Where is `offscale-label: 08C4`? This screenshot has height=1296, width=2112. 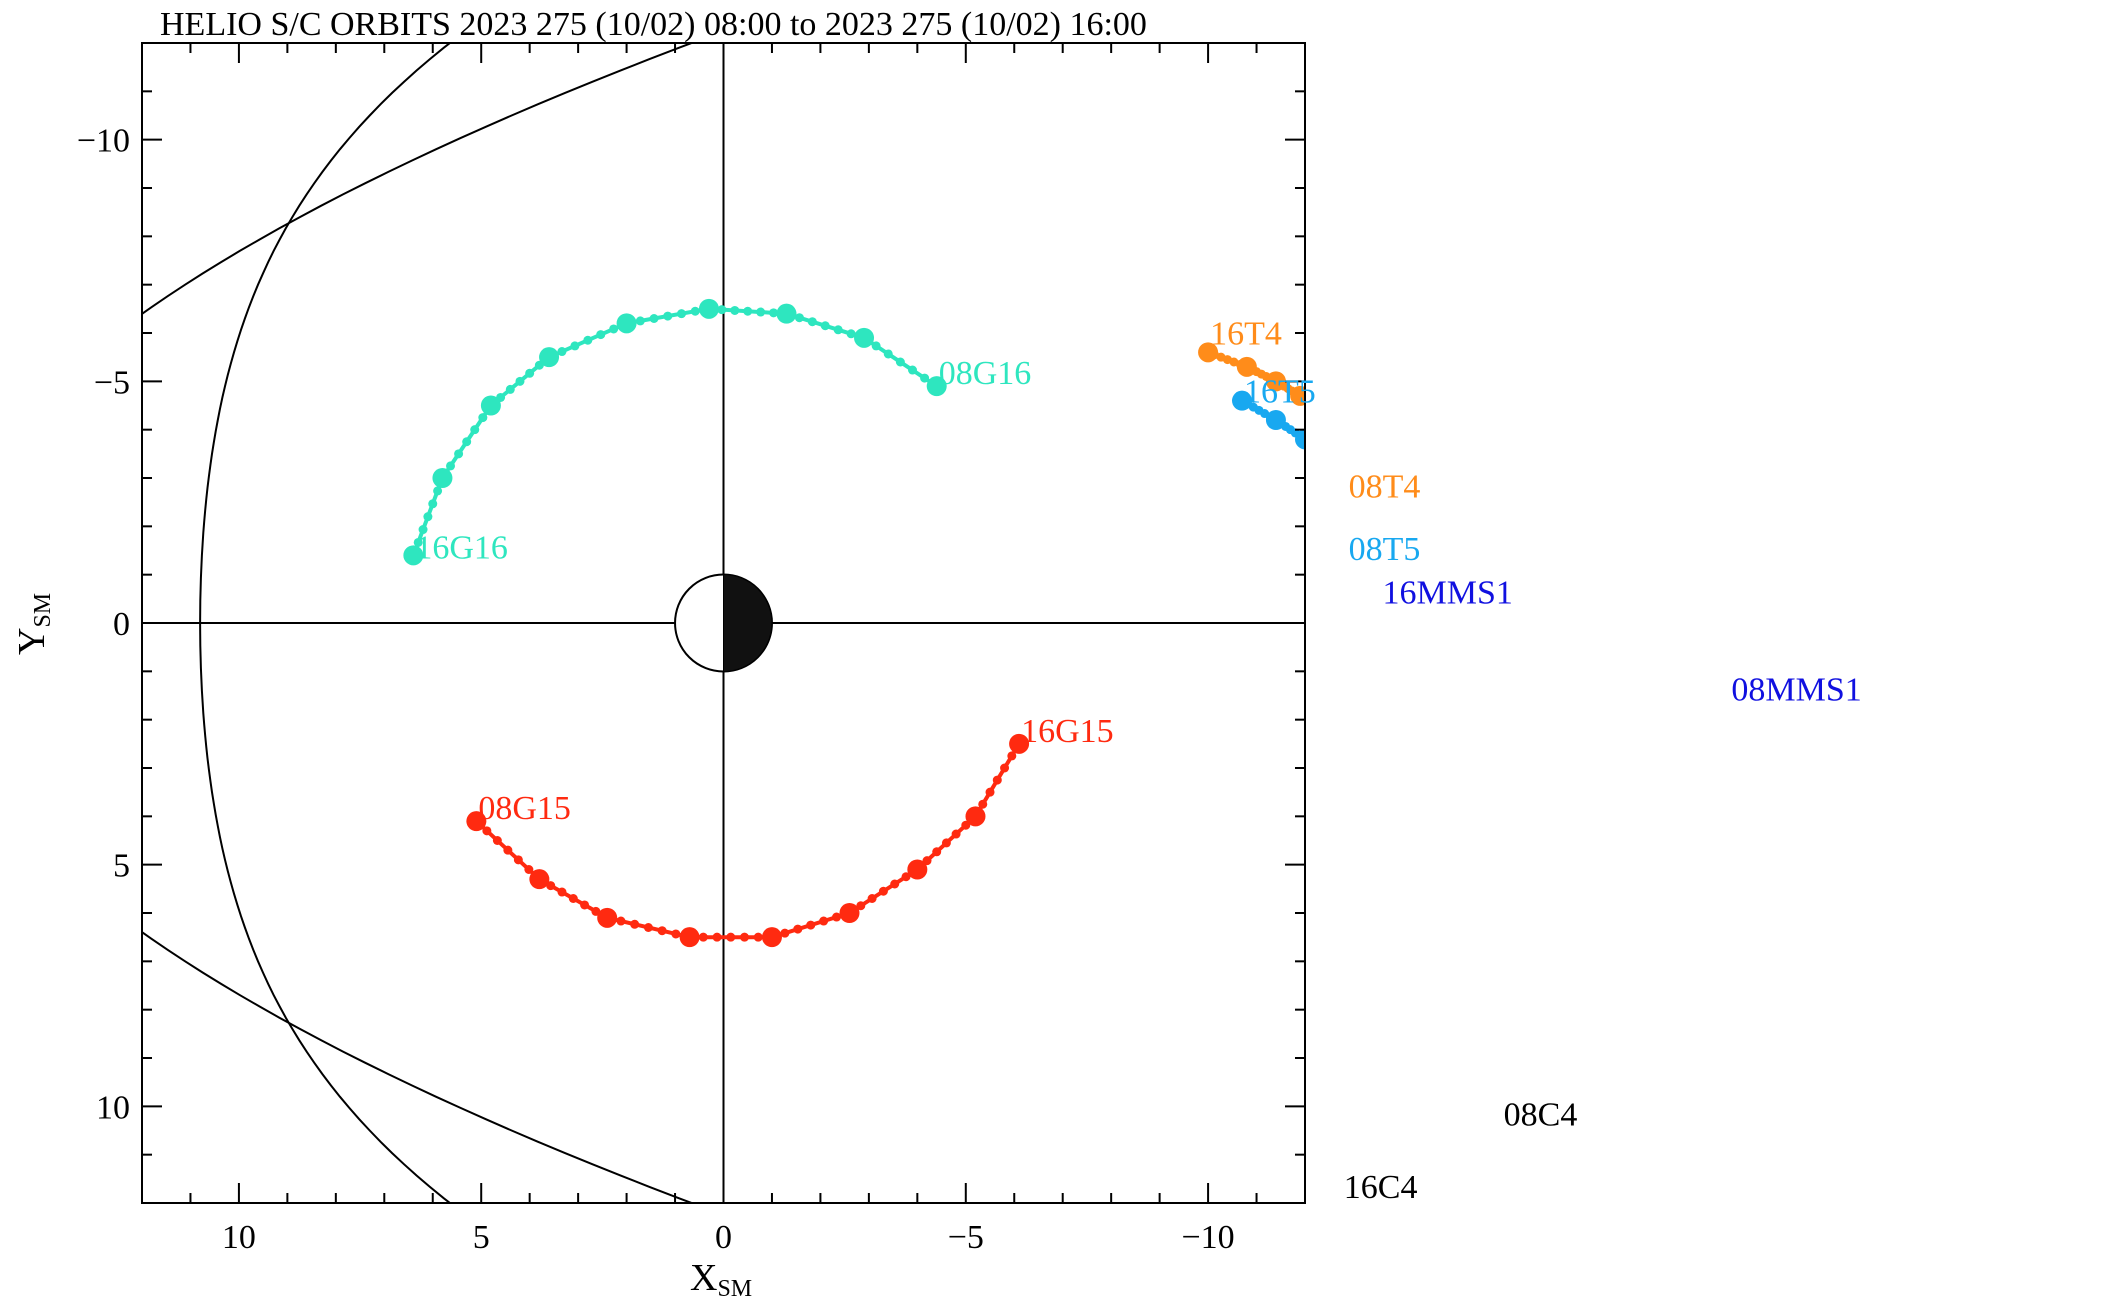
offscale-label: 08C4 is located at coordinates (1541, 1115).